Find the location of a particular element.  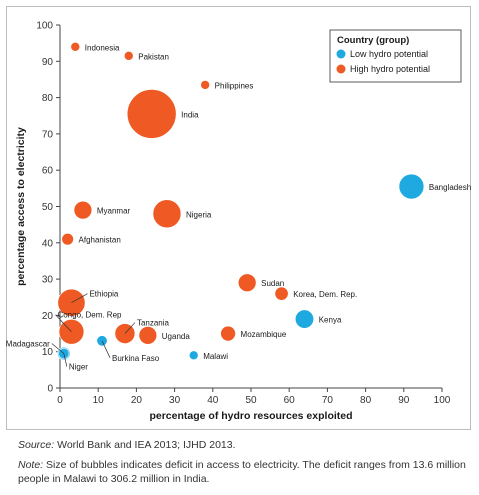

point-label: Uganda is located at coordinates (176, 336).